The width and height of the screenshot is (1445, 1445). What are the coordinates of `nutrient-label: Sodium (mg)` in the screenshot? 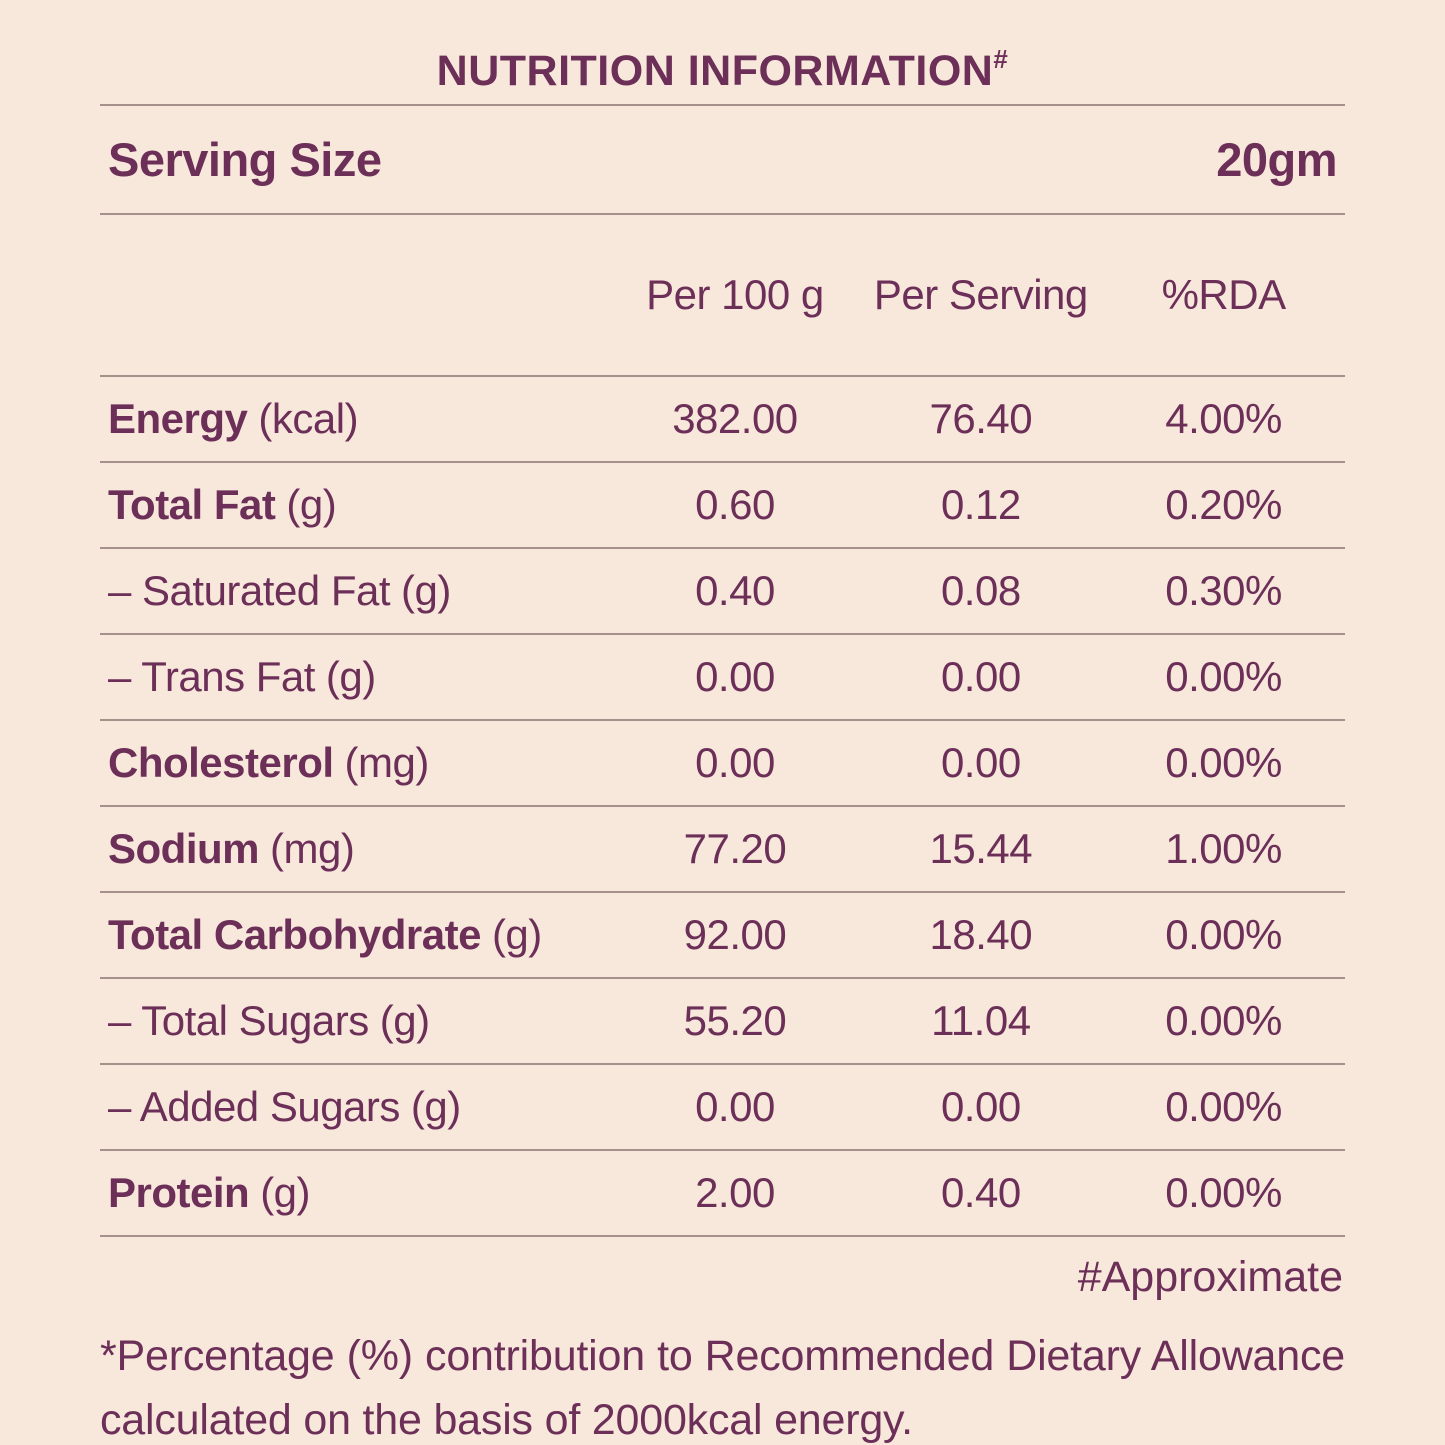 It's located at (355, 849).